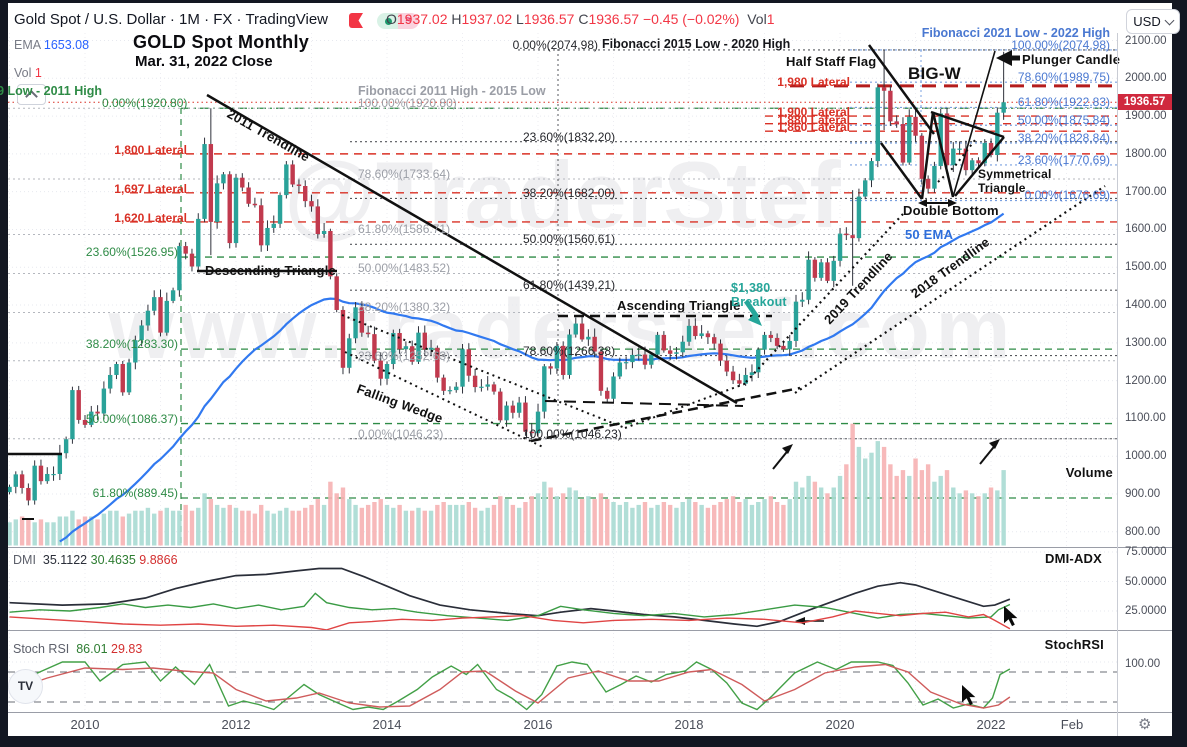  I want to click on currency-selector: USD, so click(1153, 21).